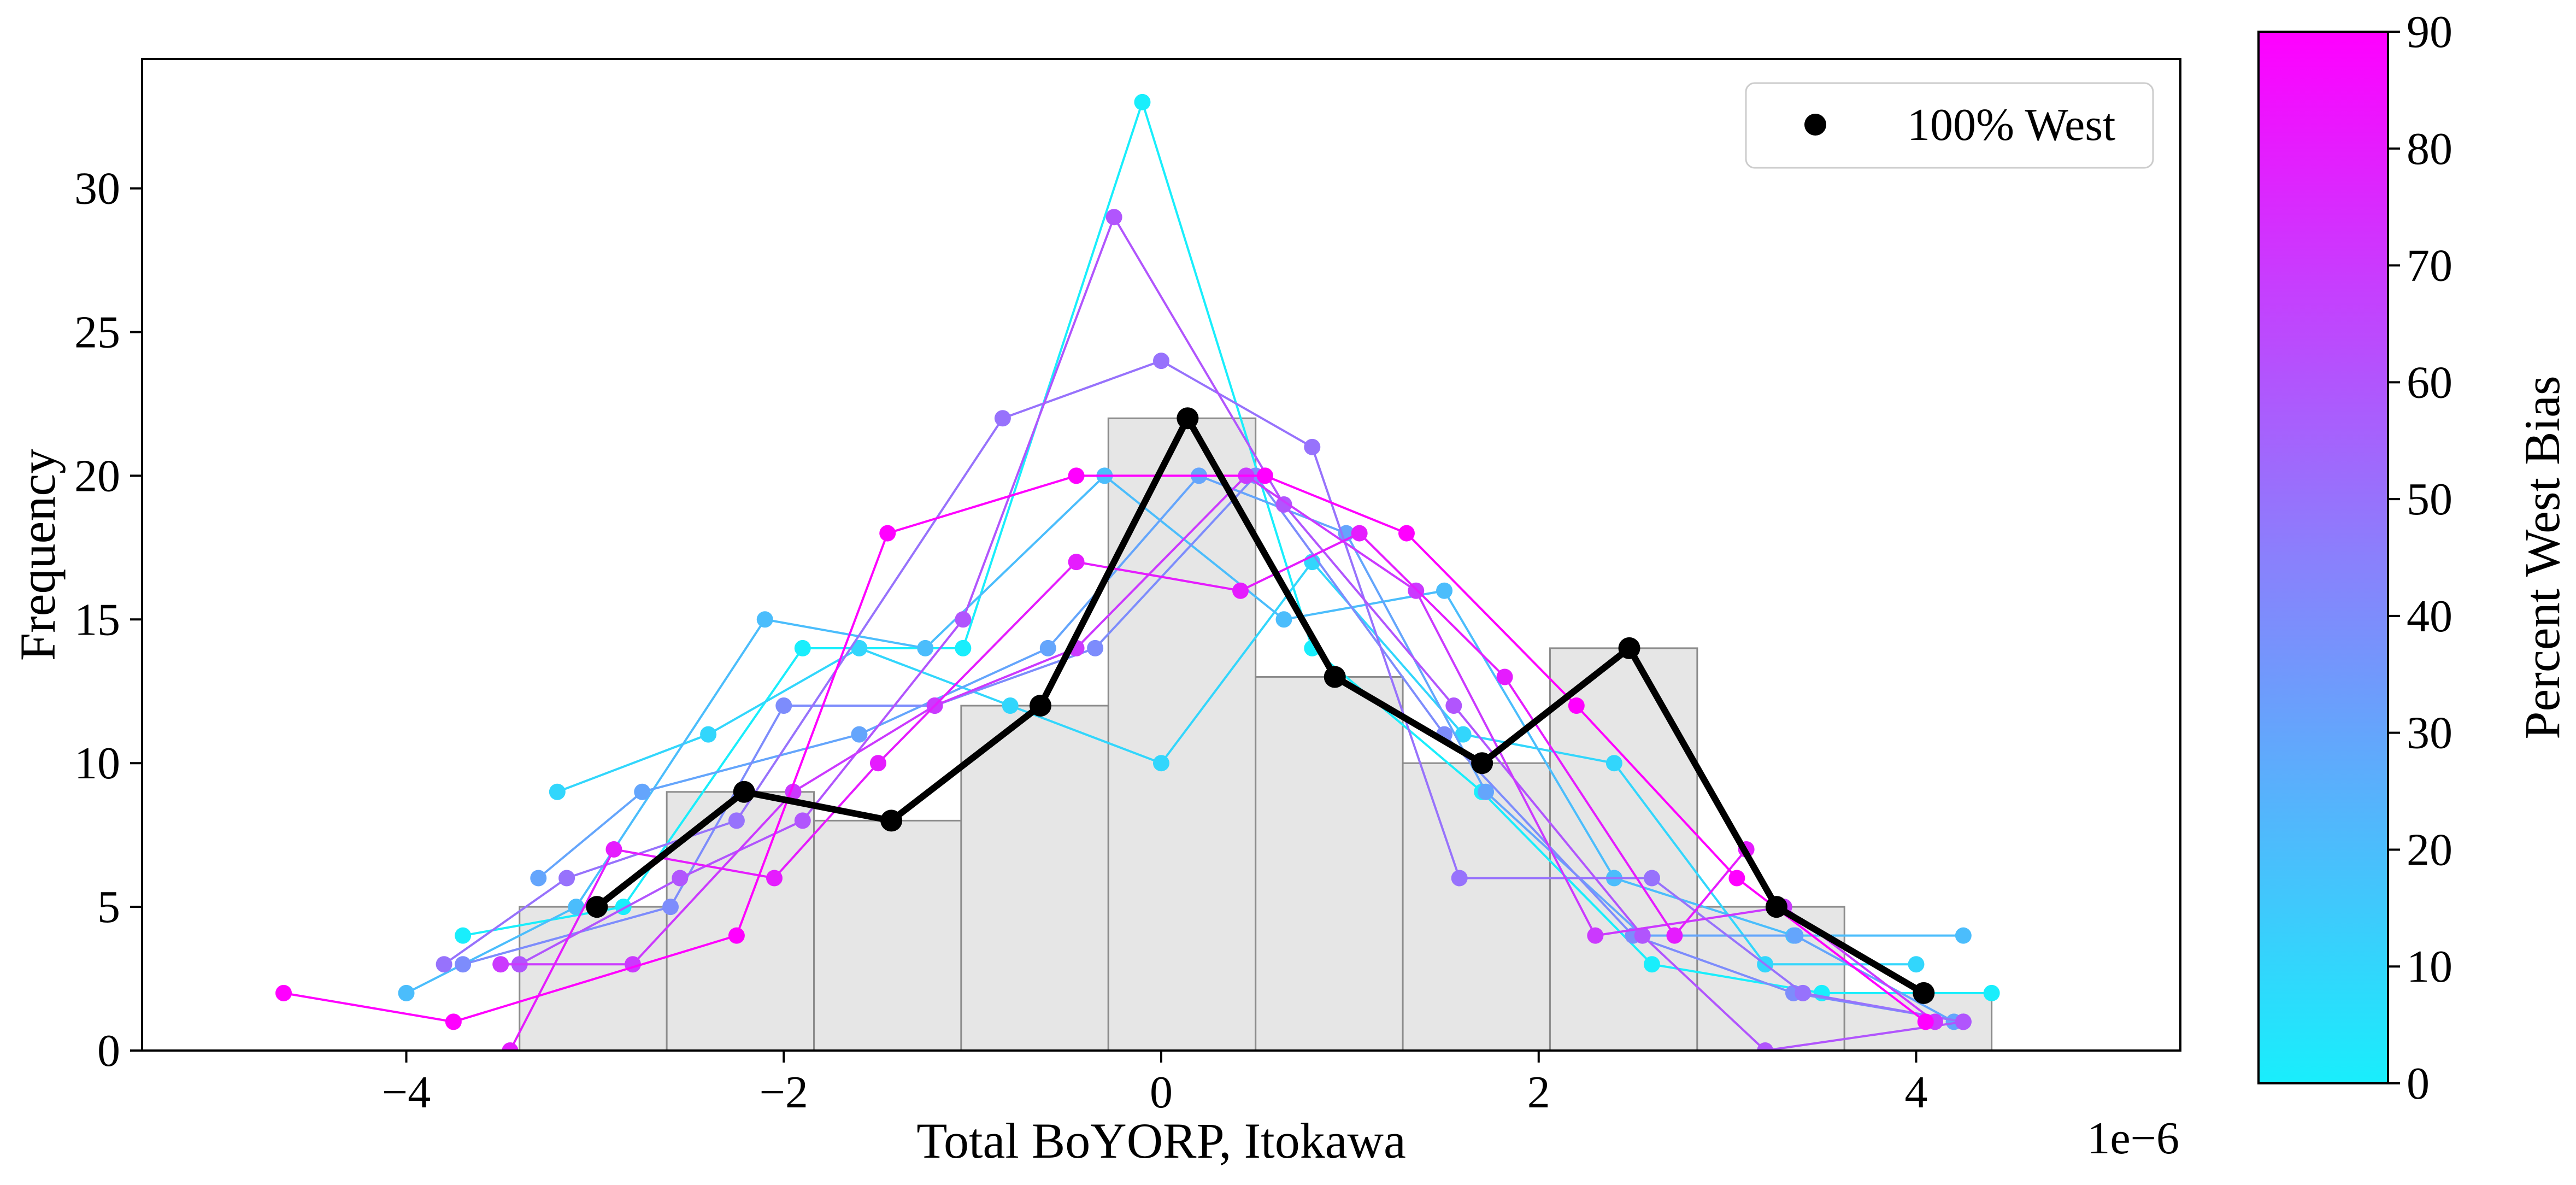 The height and width of the screenshot is (1185, 2576). Describe the element at coordinates (109, 907) in the screenshot. I see `y-tick-label: 5` at that location.